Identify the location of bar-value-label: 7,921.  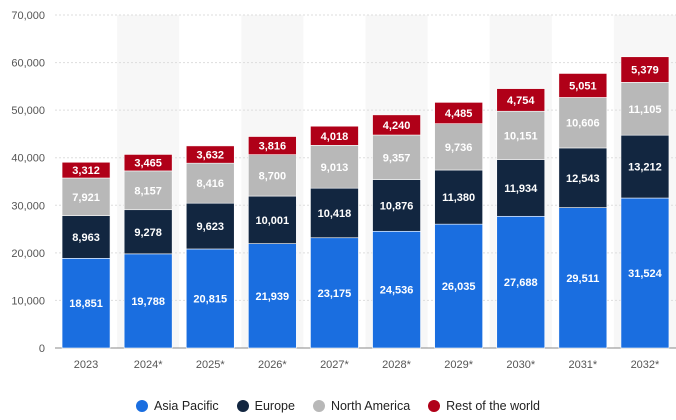
(86, 198).